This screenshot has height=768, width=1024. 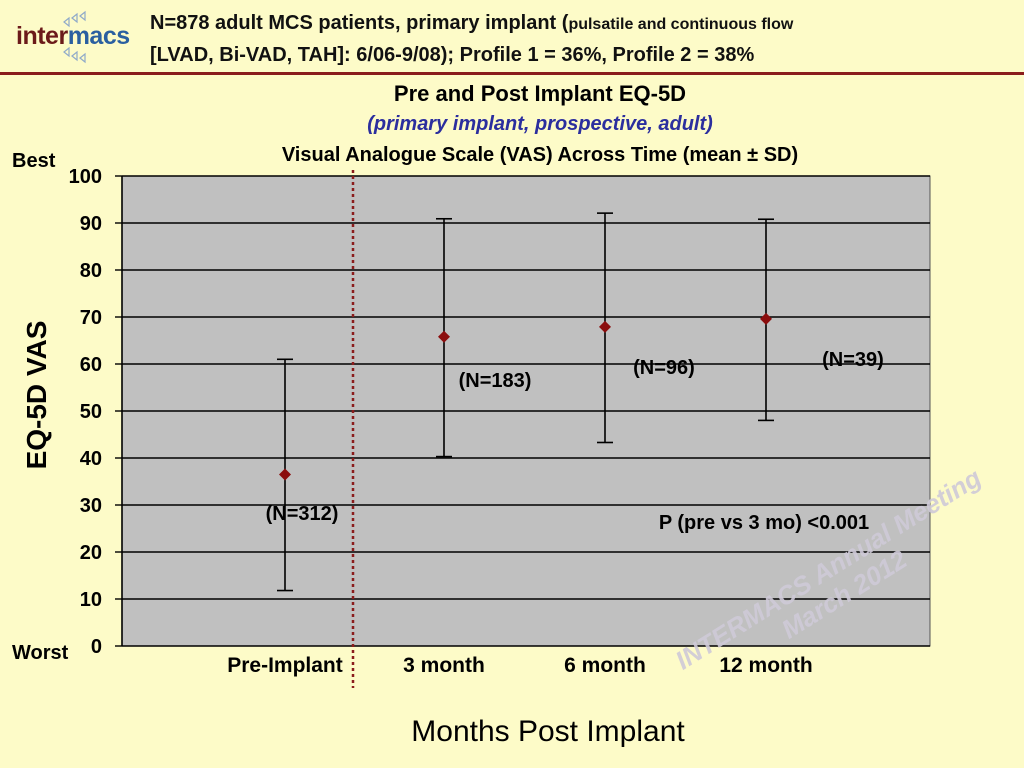 I want to click on y-axis-title: EQ-5D VAS, so click(x=36, y=395).